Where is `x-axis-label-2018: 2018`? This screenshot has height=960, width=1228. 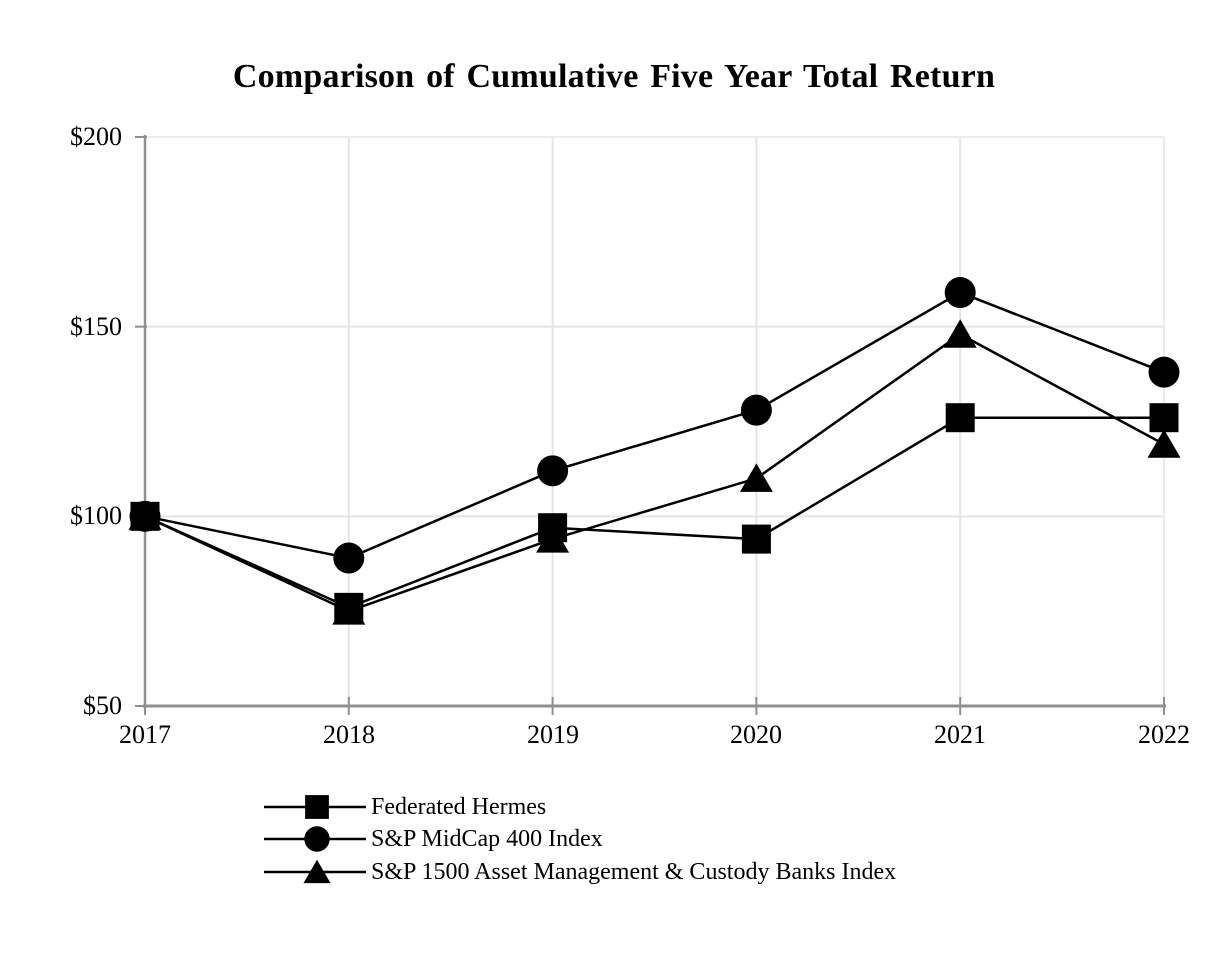 x-axis-label-2018: 2018 is located at coordinates (349, 734).